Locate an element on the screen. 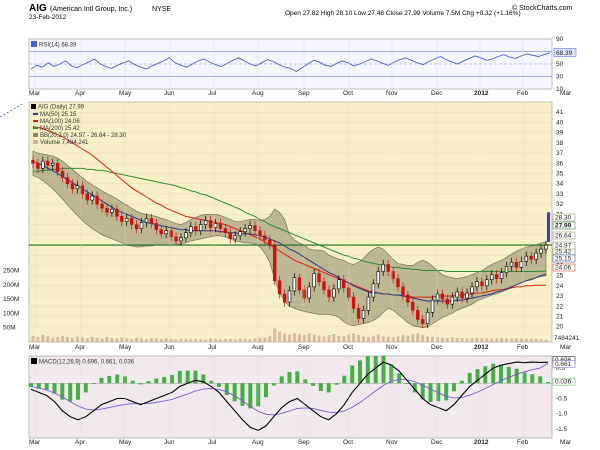 The width and height of the screenshot is (600, 450). price-tick-label: 40 is located at coordinates (560, 122).